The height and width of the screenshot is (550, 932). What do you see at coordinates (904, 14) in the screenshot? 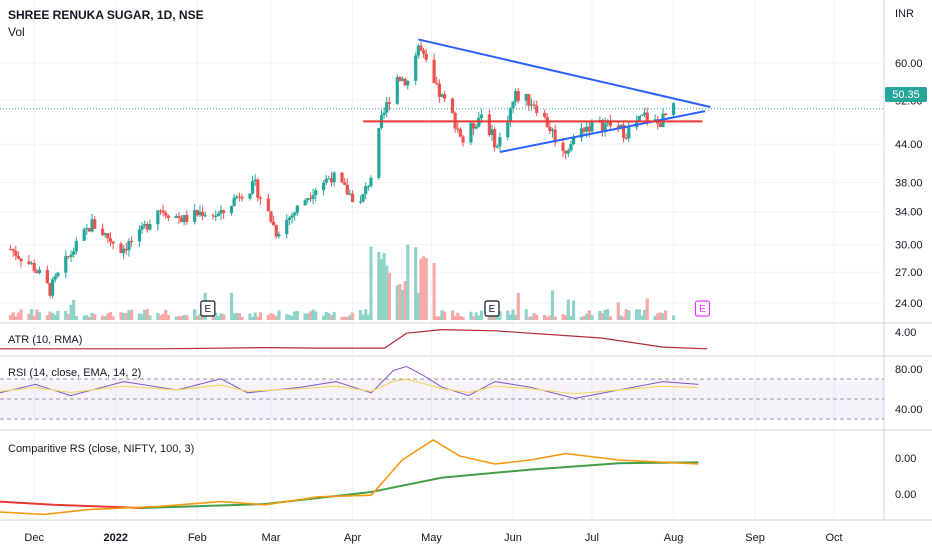
I see `currency-label: INR` at bounding box center [904, 14].